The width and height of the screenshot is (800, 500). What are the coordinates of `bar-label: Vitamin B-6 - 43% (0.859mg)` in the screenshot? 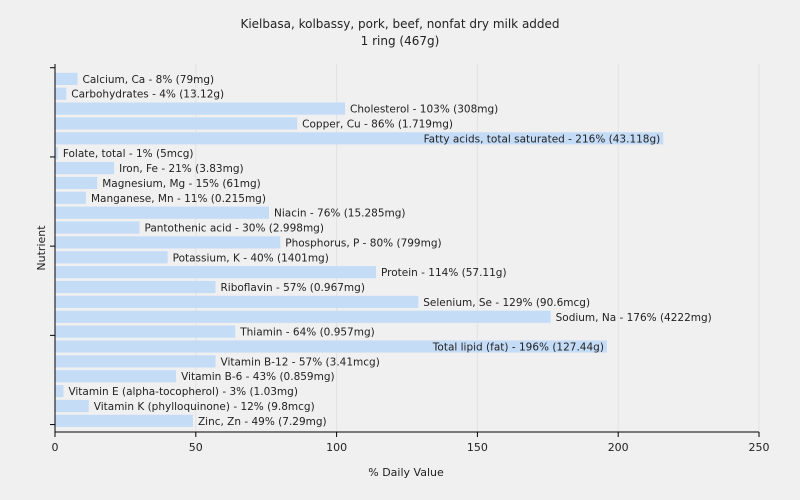 It's located at (258, 377).